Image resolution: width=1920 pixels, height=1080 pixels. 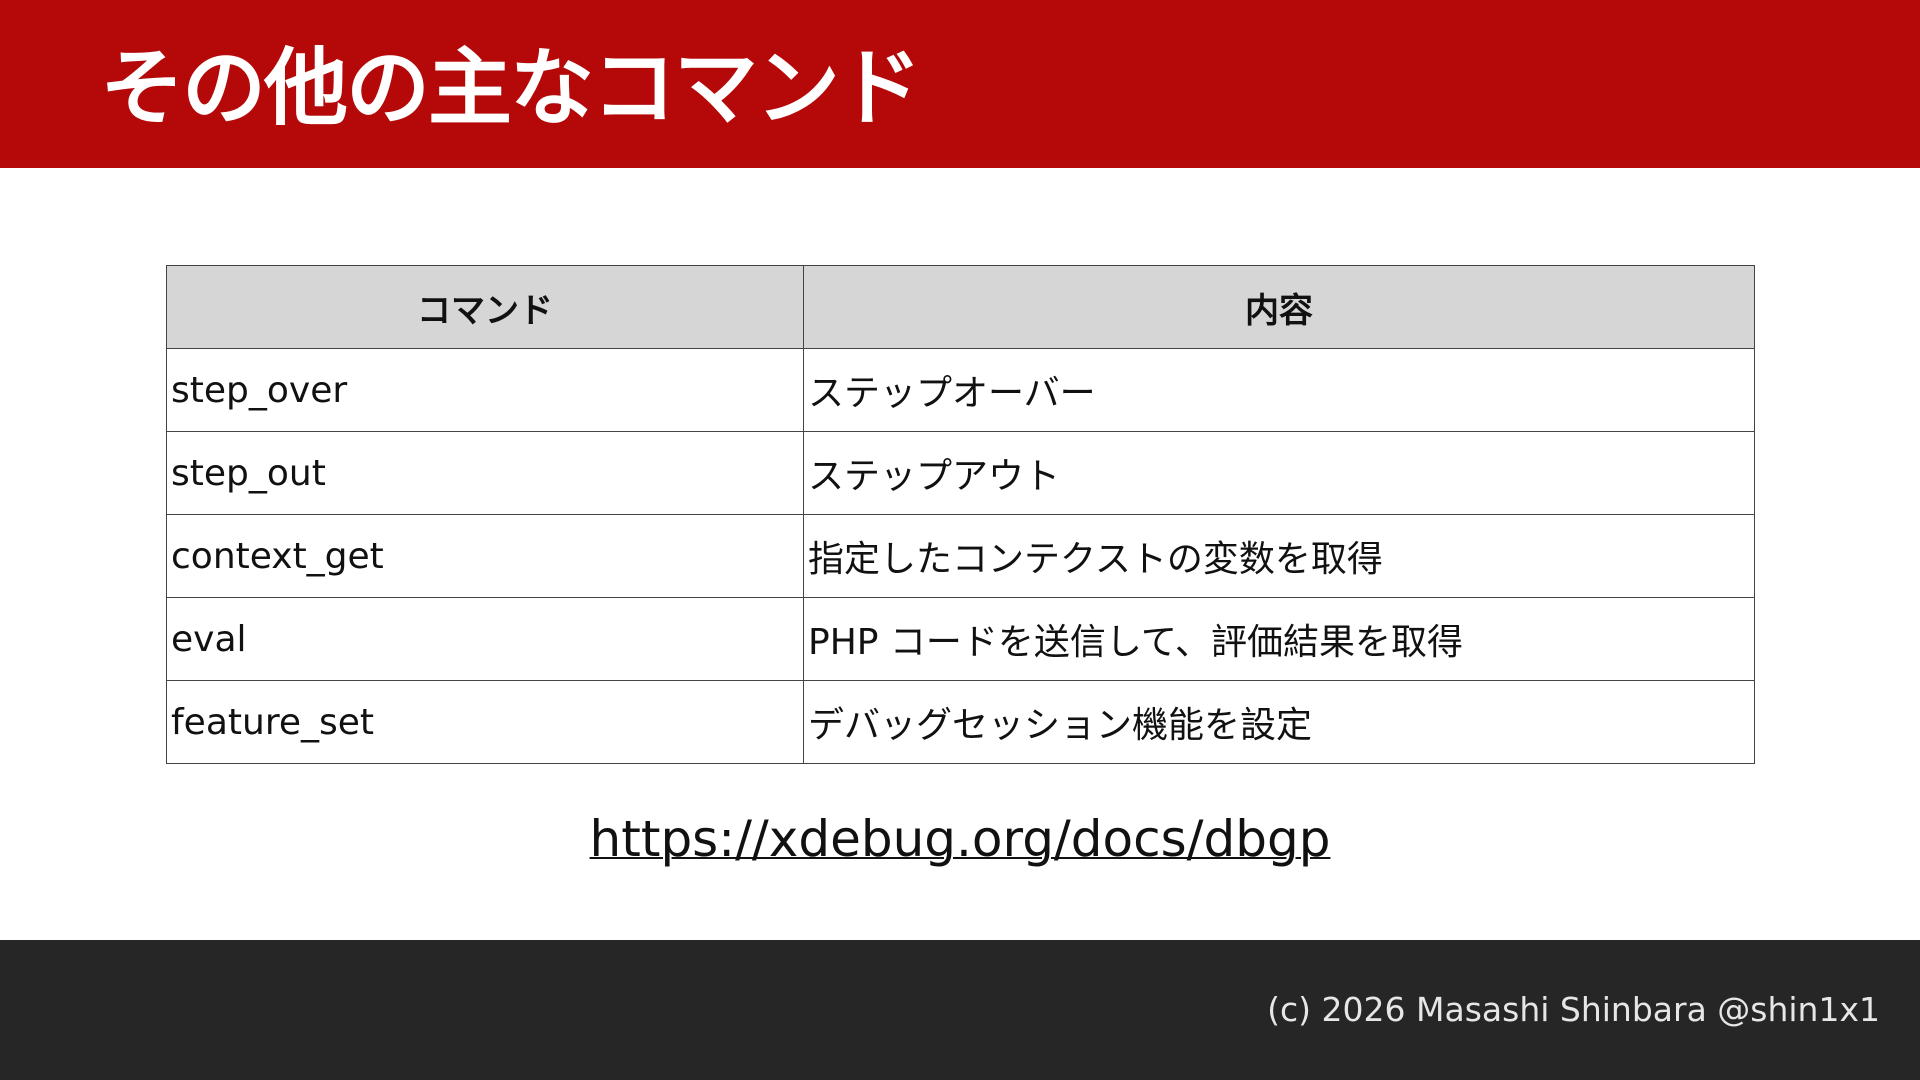 I want to click on column-header-command: コマンド, so click(x=485, y=307).